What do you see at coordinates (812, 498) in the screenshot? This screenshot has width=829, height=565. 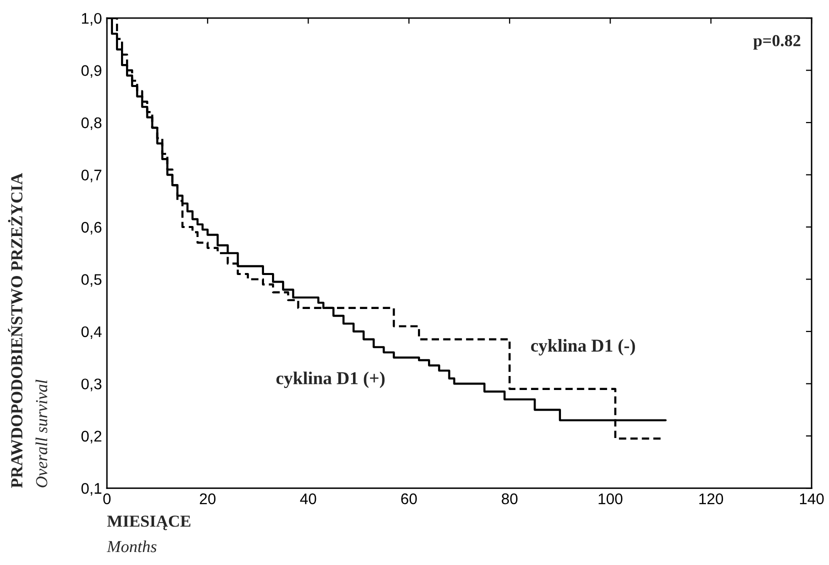 I see `x-tick-label: 140` at bounding box center [812, 498].